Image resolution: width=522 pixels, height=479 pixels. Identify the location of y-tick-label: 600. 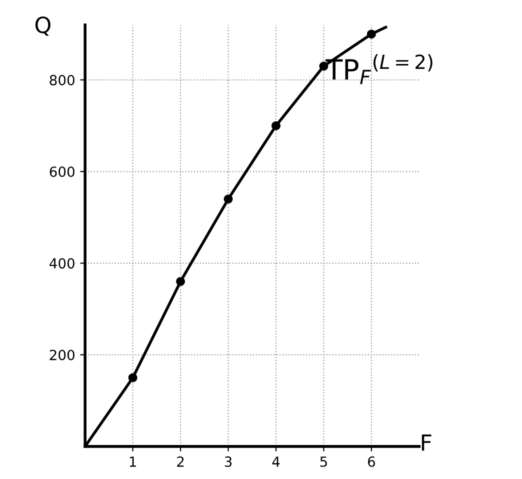
(62, 171).